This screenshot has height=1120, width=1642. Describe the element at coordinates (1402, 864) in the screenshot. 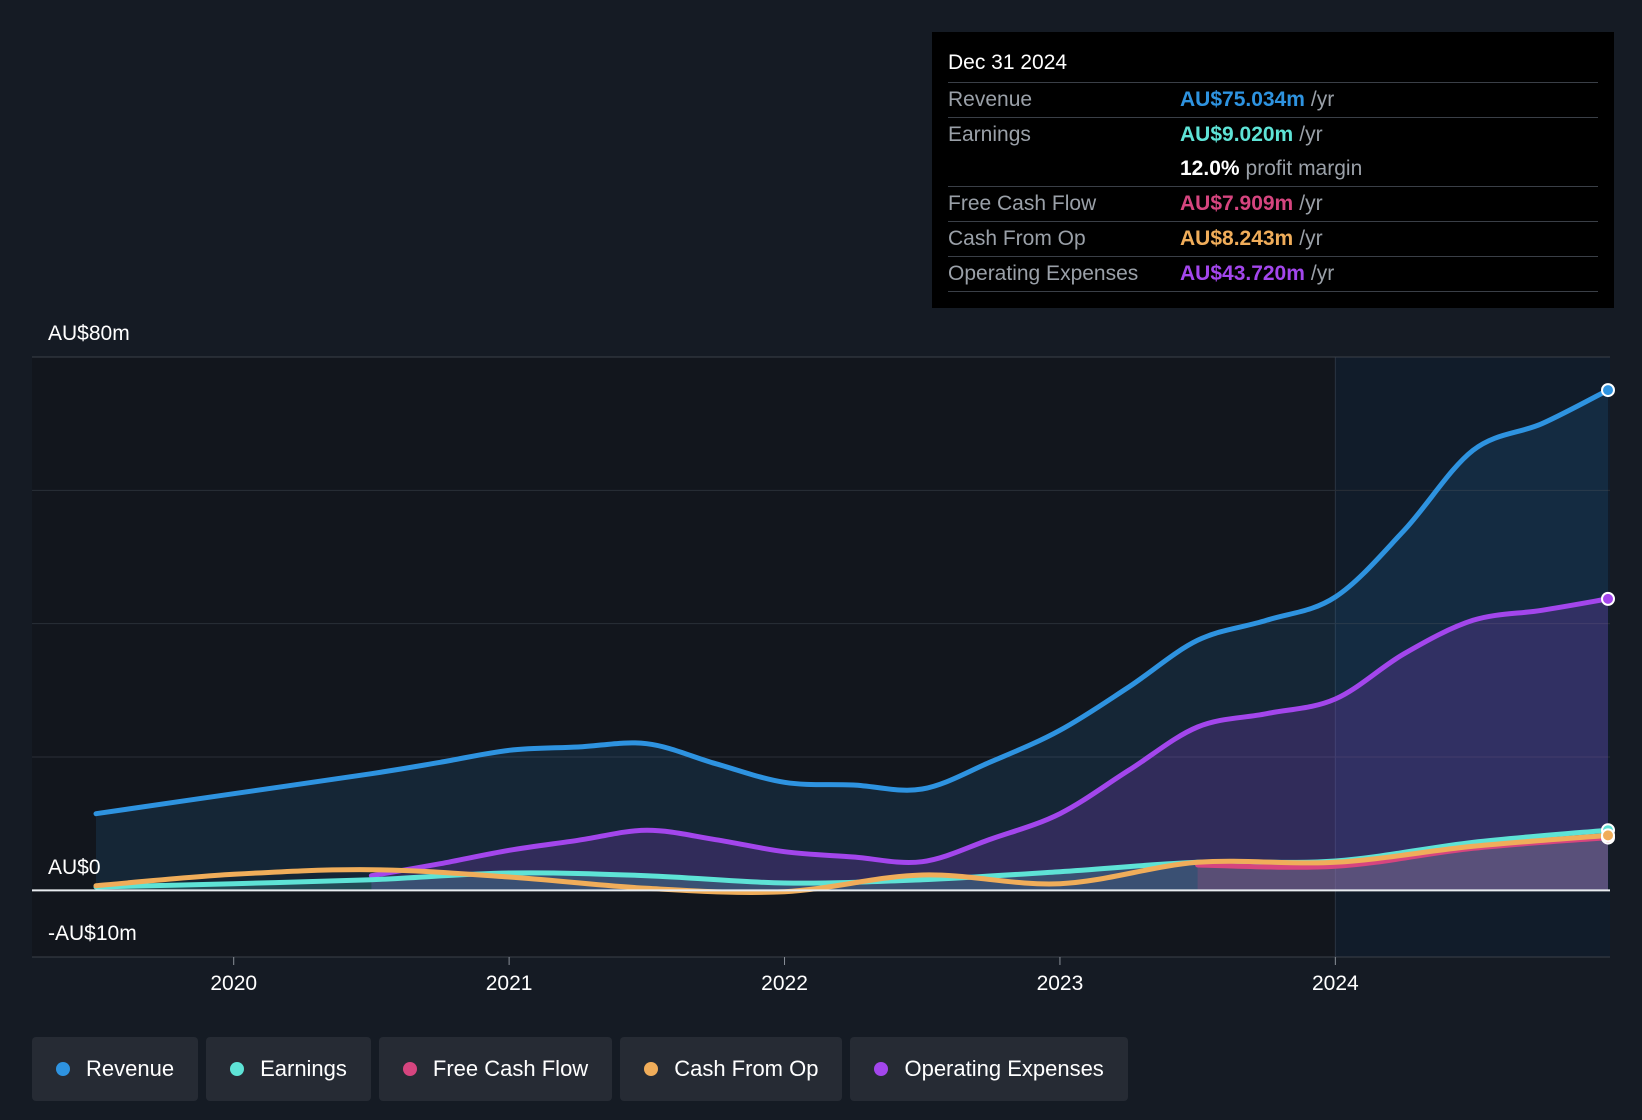

I see `free-cash-flow-area` at that location.